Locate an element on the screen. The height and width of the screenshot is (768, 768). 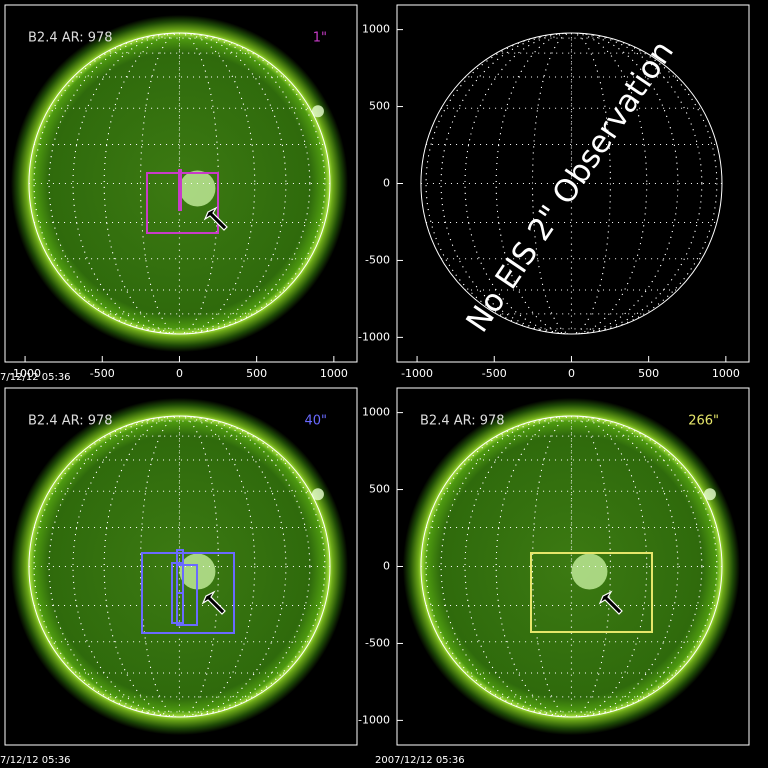
fov-label: 40" is located at coordinates (315, 421).